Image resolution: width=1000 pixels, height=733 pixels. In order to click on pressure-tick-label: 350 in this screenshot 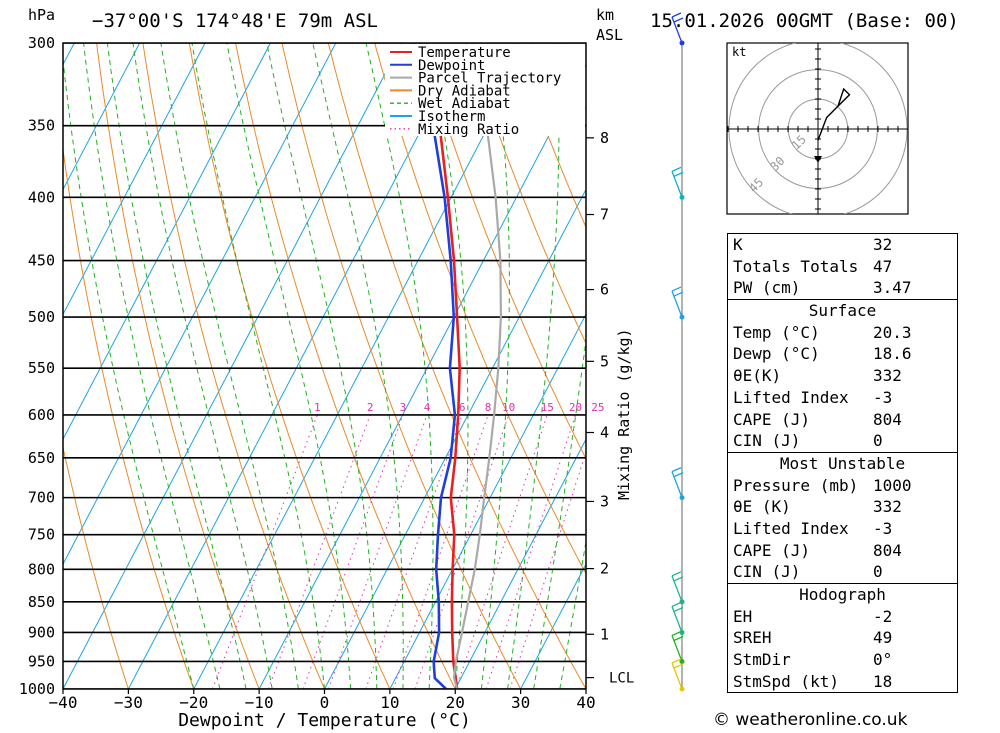, I will do `click(41, 126)`.